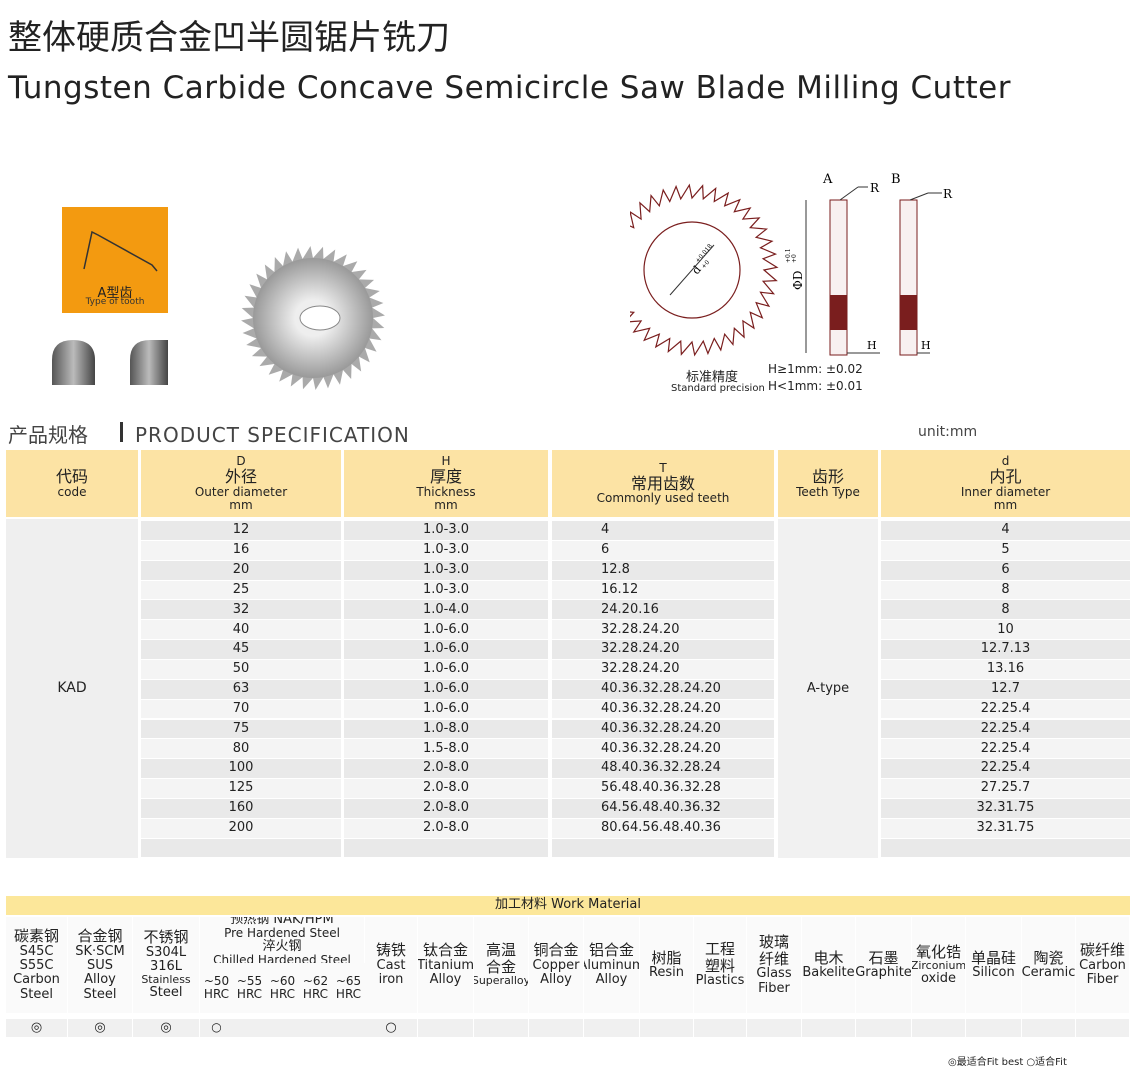 The image size is (1135, 1080). Describe the element at coordinates (712, 377) in the screenshot. I see `precision-cn: 标准精度` at that location.